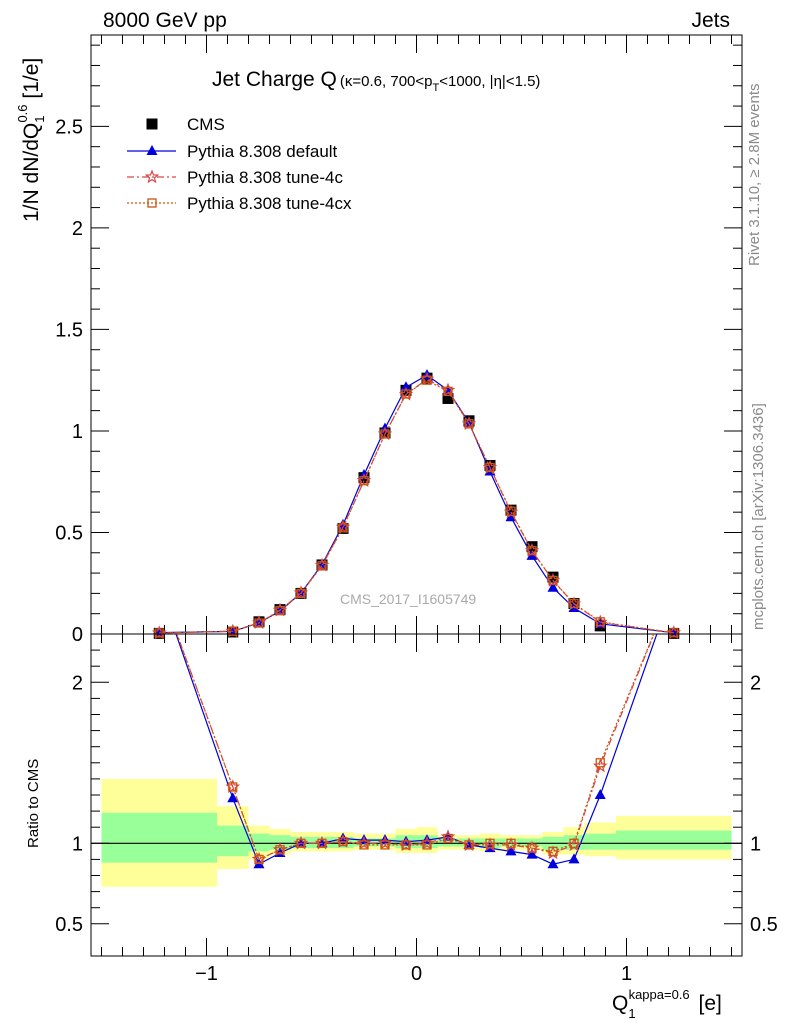 This screenshot has width=786, height=1024. What do you see at coordinates (69, 127) in the screenshot?
I see `y-tick-label: 2.5` at bounding box center [69, 127].